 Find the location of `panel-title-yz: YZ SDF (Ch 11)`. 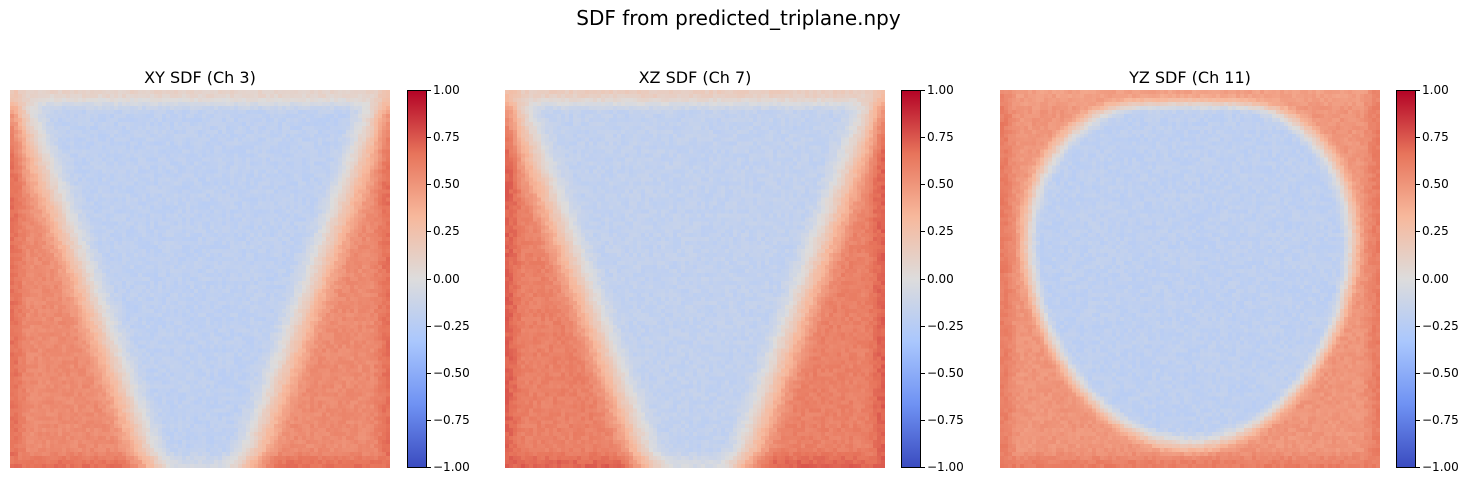

panel-title-yz: YZ SDF (Ch 11) is located at coordinates (1190, 77).